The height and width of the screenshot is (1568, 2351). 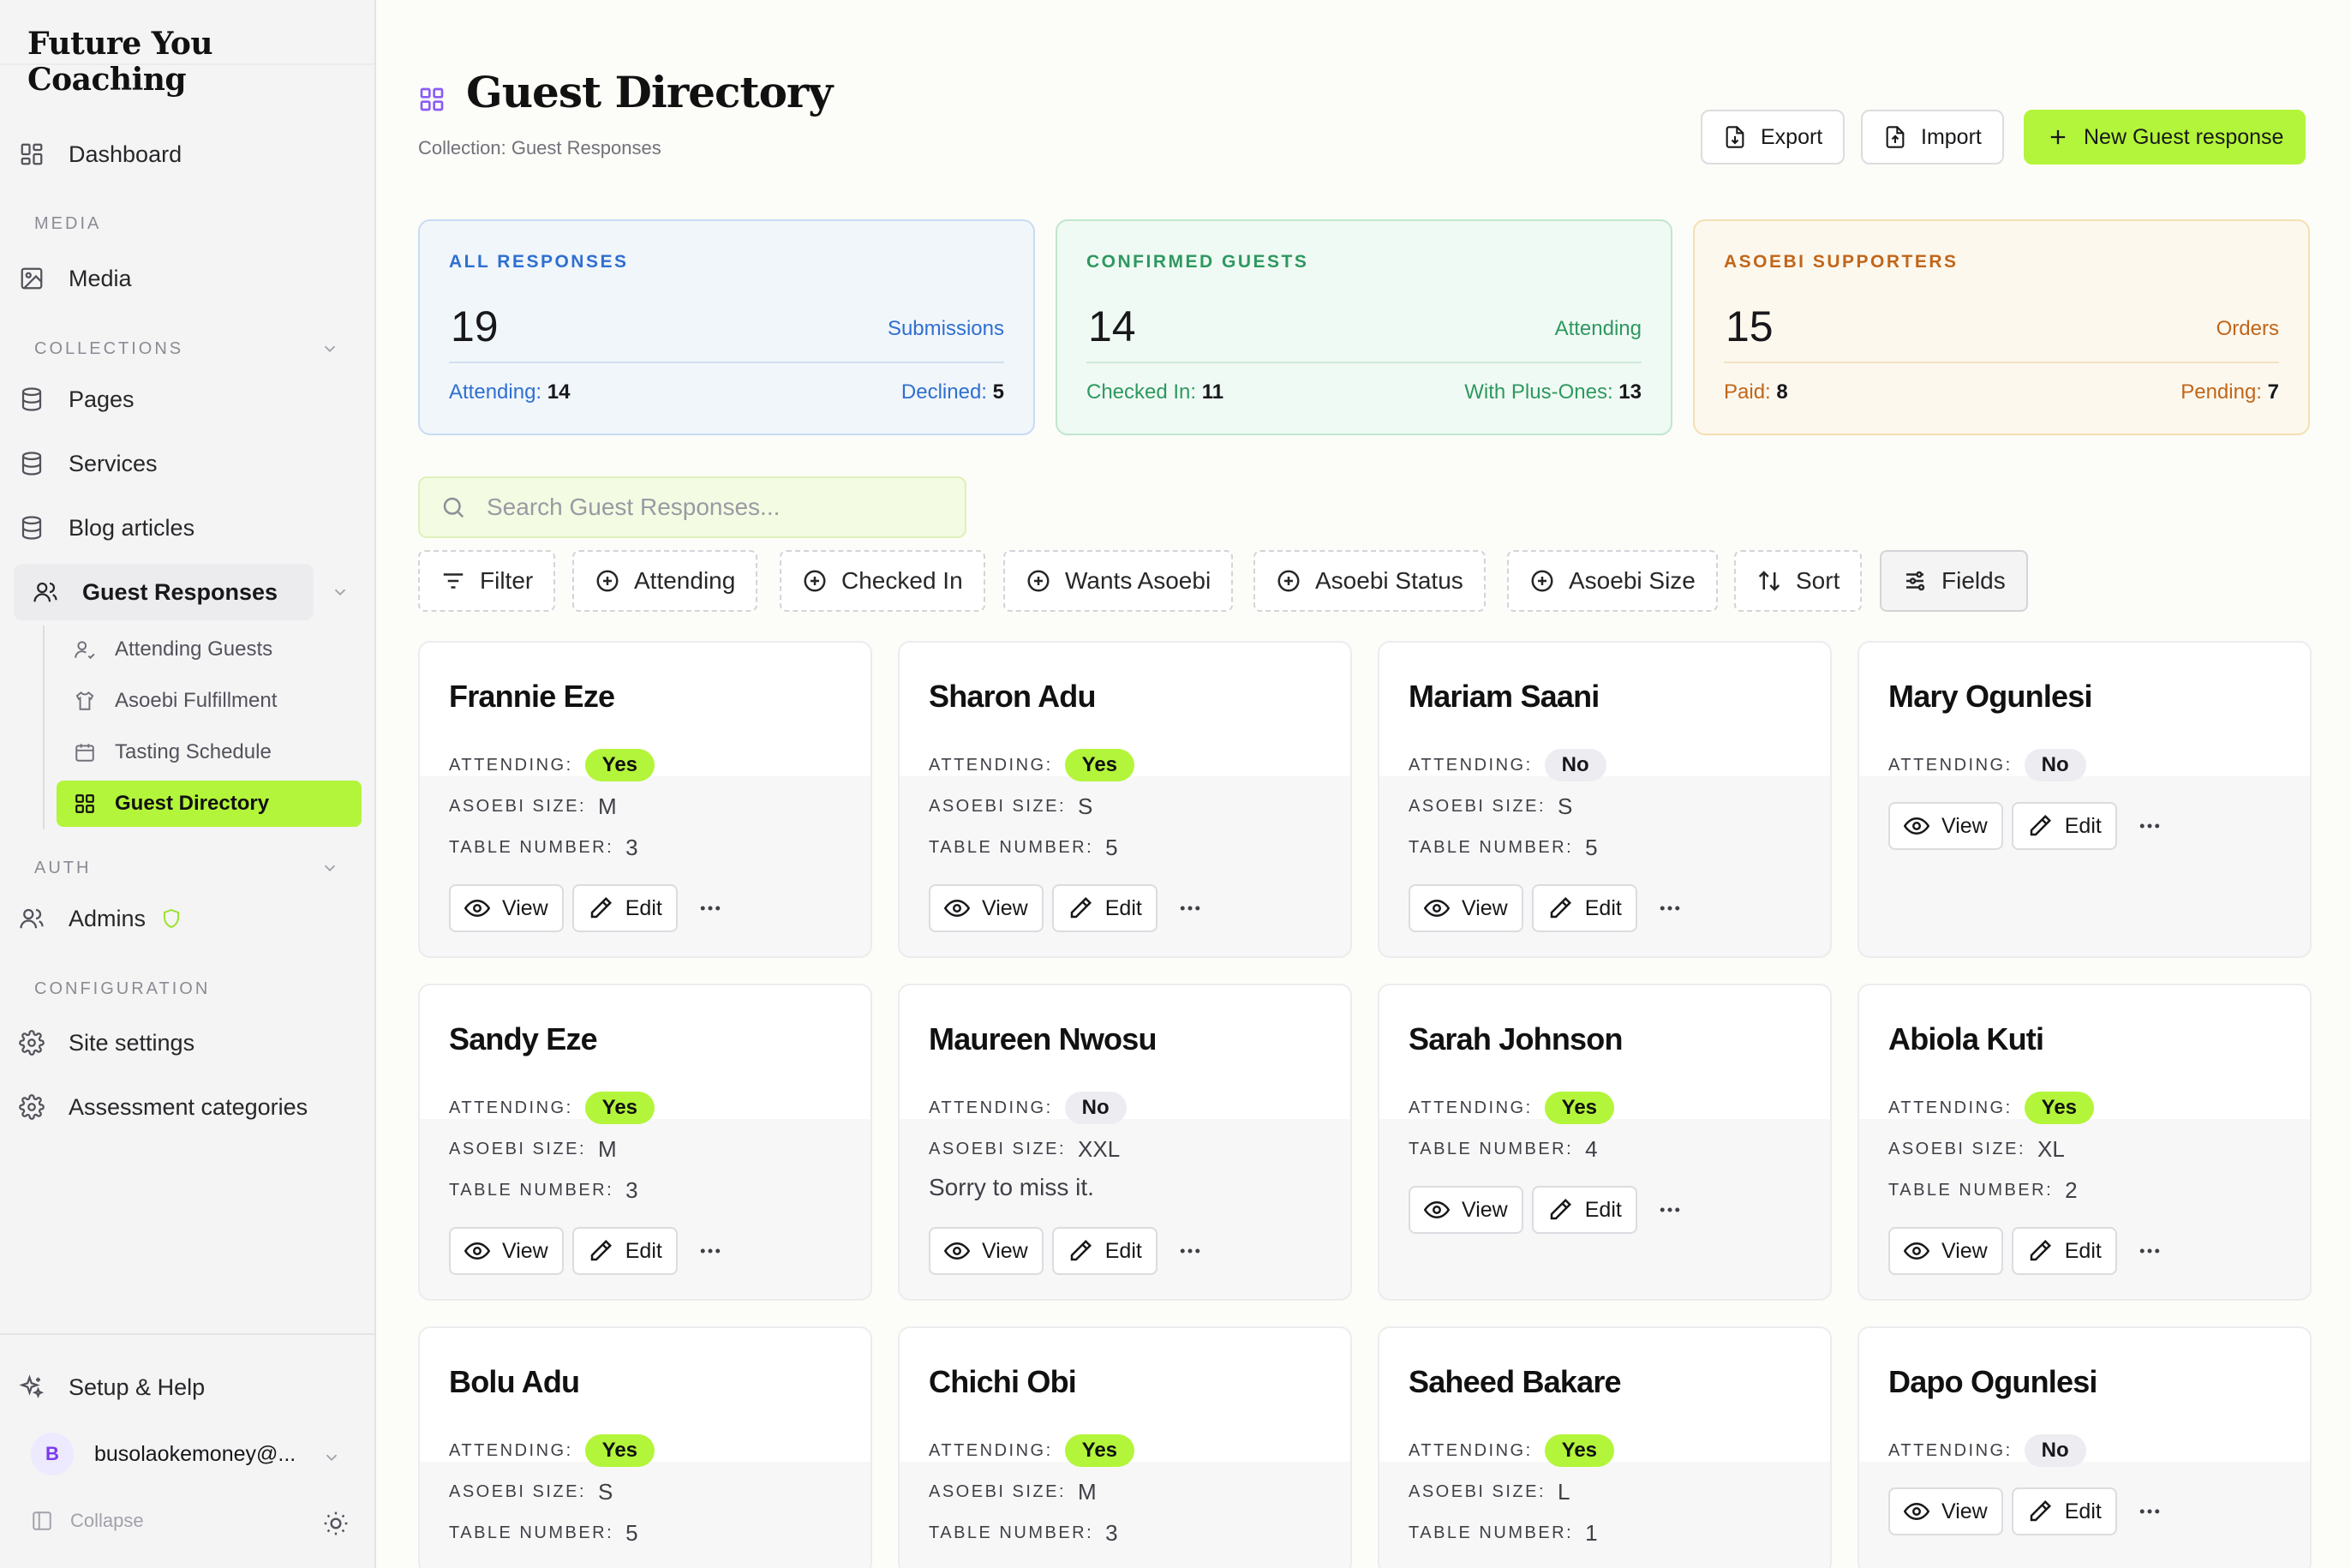 What do you see at coordinates (1964, 1250) in the screenshot?
I see `view-label: View` at bounding box center [1964, 1250].